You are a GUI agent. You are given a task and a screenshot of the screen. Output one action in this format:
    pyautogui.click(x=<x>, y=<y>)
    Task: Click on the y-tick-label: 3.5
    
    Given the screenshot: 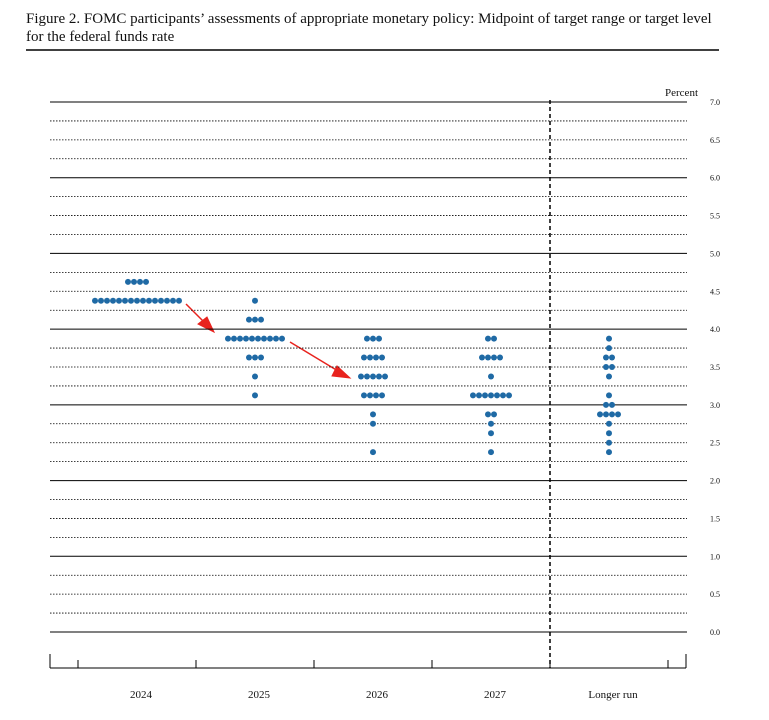 What is the action you would take?
    pyautogui.click(x=715, y=367)
    